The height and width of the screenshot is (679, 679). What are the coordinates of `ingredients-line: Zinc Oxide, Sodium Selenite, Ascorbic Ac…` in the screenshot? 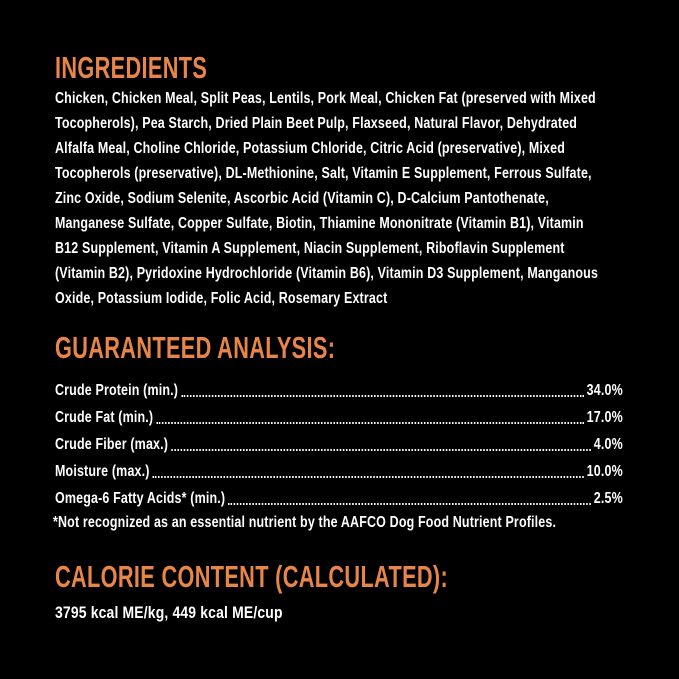 It's located at (302, 198).